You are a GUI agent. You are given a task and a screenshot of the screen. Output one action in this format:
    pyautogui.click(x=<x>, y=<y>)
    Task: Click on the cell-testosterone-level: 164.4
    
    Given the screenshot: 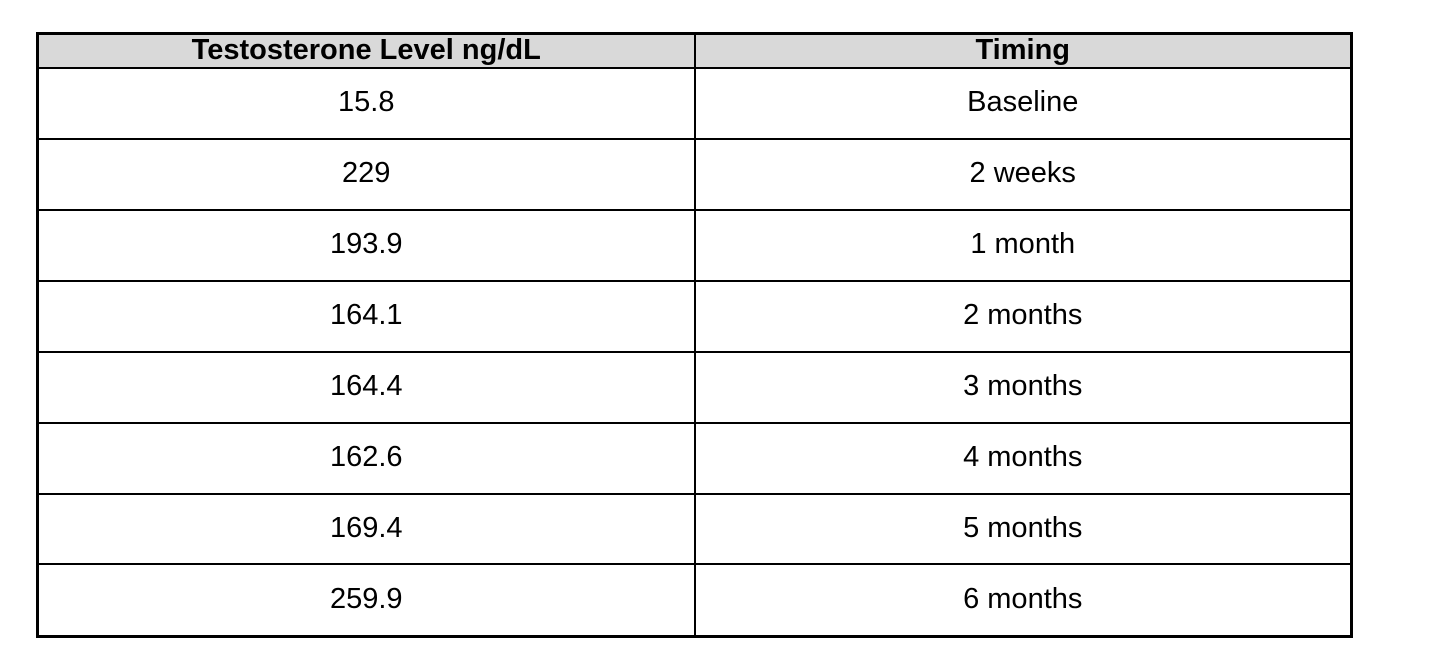 What is the action you would take?
    pyautogui.click(x=366, y=387)
    